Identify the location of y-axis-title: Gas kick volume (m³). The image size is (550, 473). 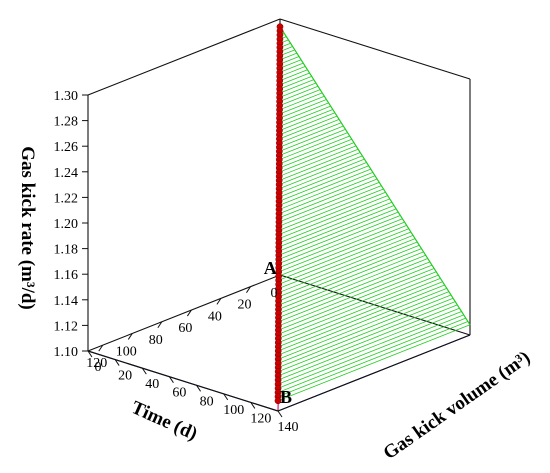
(457, 405).